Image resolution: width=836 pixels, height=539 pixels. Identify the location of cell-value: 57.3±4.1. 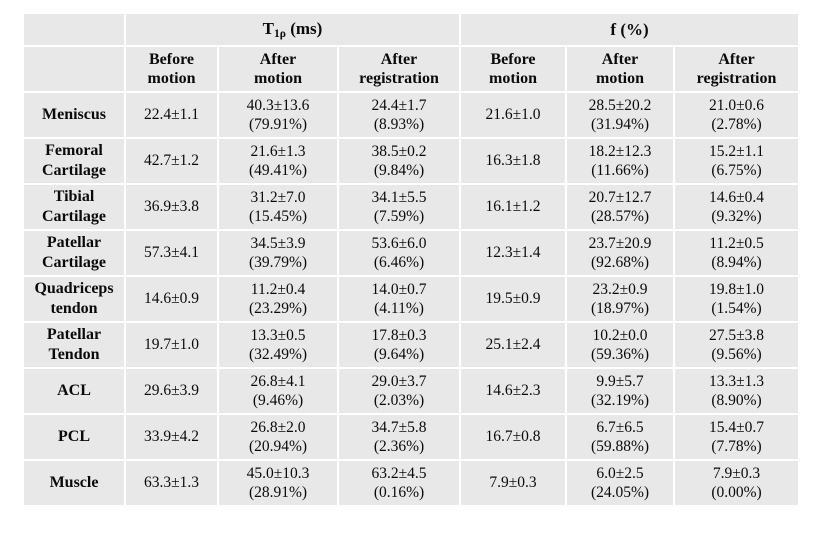
(171, 253).